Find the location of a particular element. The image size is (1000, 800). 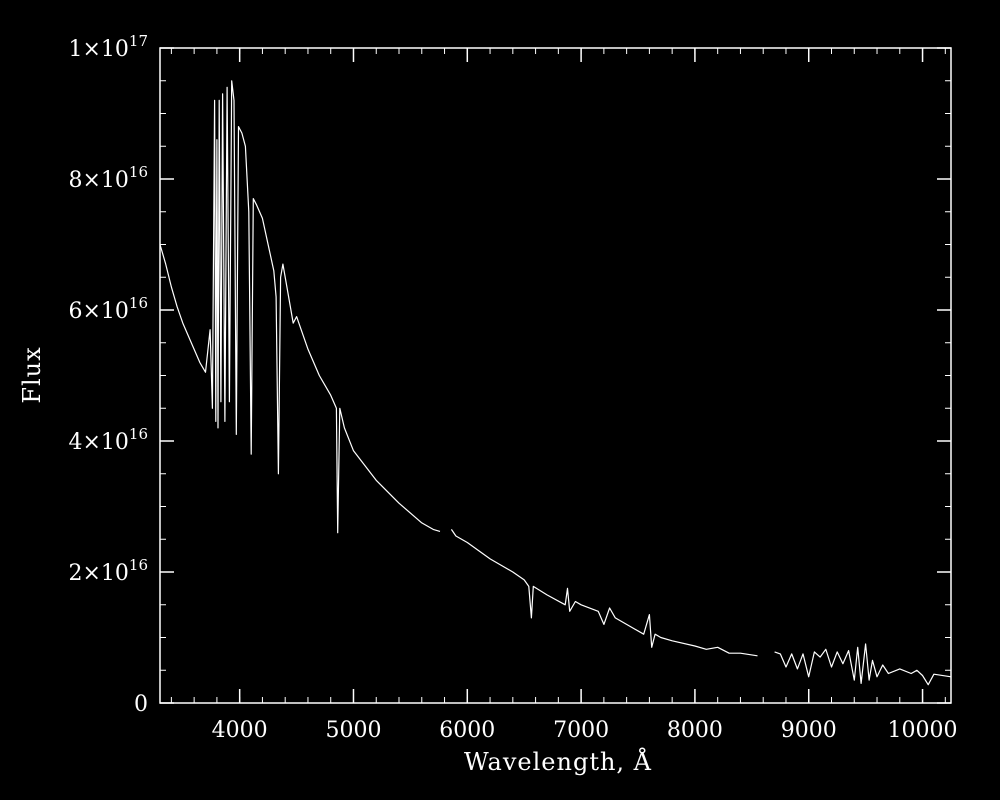

x-tick-label: 4000 is located at coordinates (240, 730).